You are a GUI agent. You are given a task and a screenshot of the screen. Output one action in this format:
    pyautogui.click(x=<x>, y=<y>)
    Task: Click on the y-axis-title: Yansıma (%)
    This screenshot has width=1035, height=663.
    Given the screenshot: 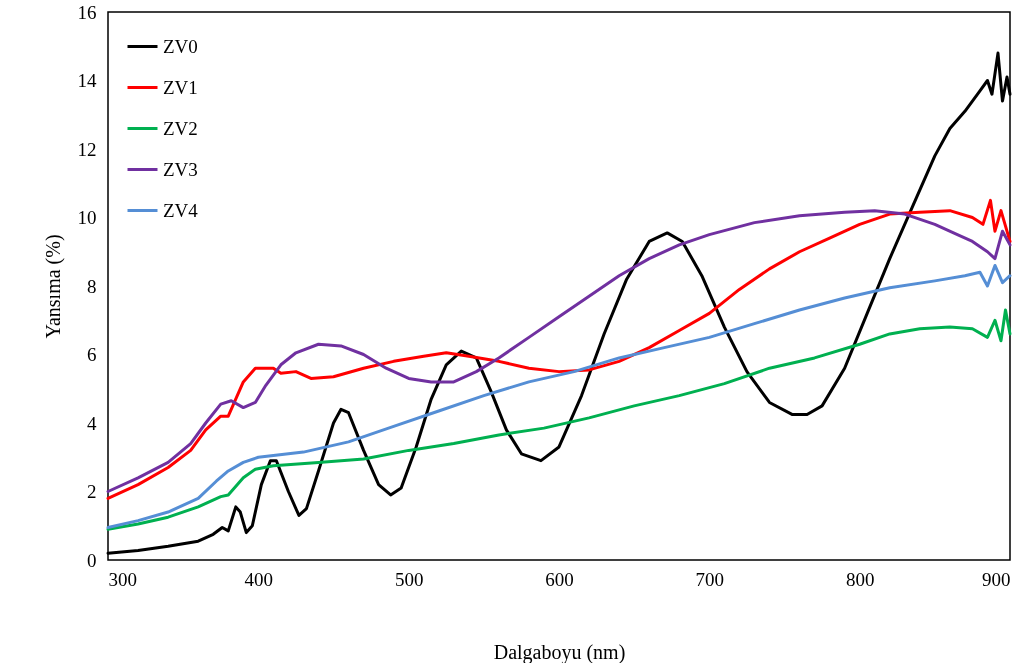 What is the action you would take?
    pyautogui.click(x=53, y=286)
    